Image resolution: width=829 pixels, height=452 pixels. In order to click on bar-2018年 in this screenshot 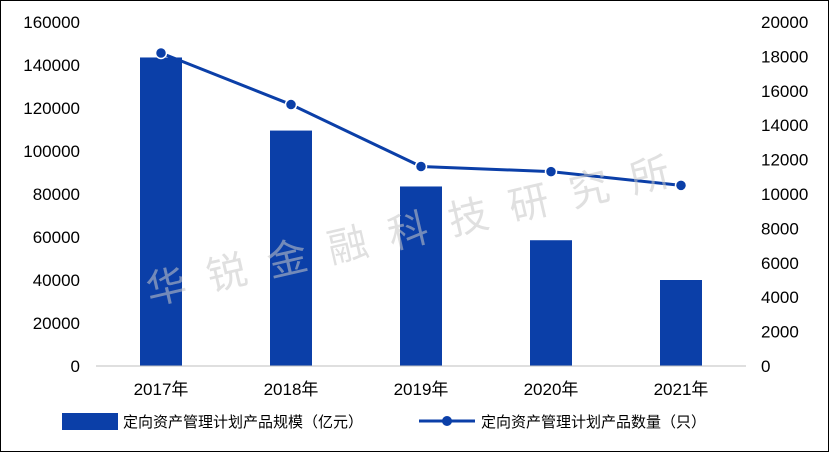, I will do `click(291, 248)`.